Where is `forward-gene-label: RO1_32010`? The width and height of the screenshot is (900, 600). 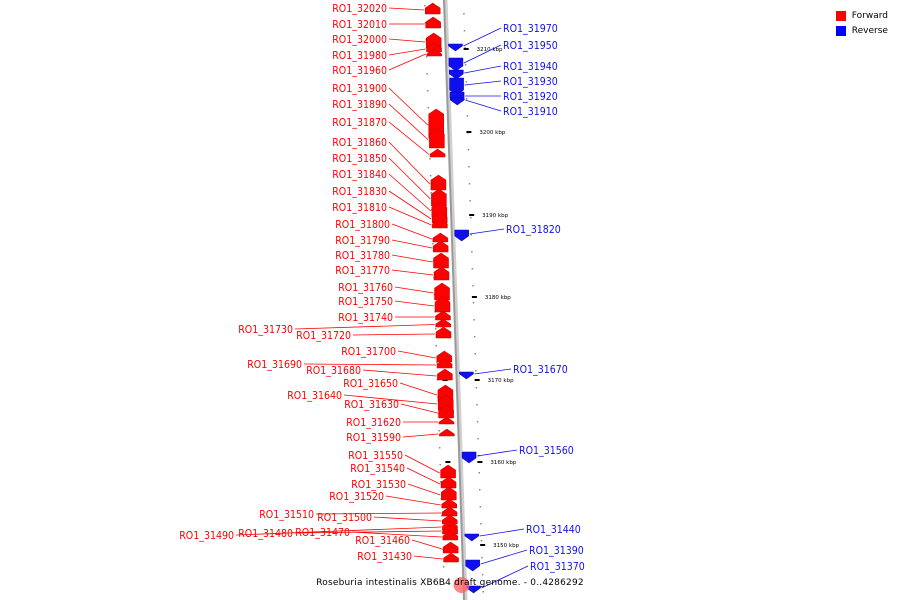
forward-gene-label: RO1_32010 is located at coordinates (359, 25).